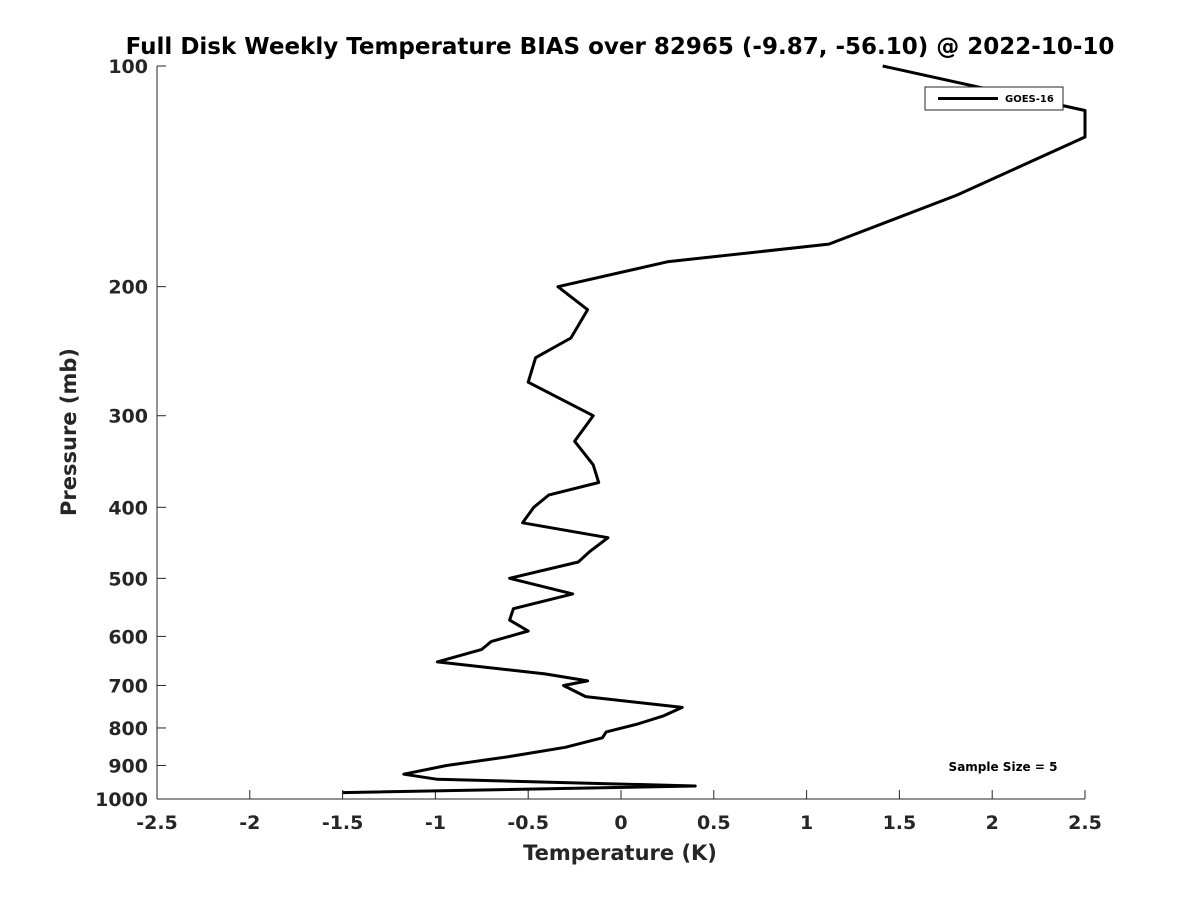 Image resolution: width=1200 pixels, height=905 pixels. Describe the element at coordinates (1085, 823) in the screenshot. I see `x-tick-label: 2.5` at that location.